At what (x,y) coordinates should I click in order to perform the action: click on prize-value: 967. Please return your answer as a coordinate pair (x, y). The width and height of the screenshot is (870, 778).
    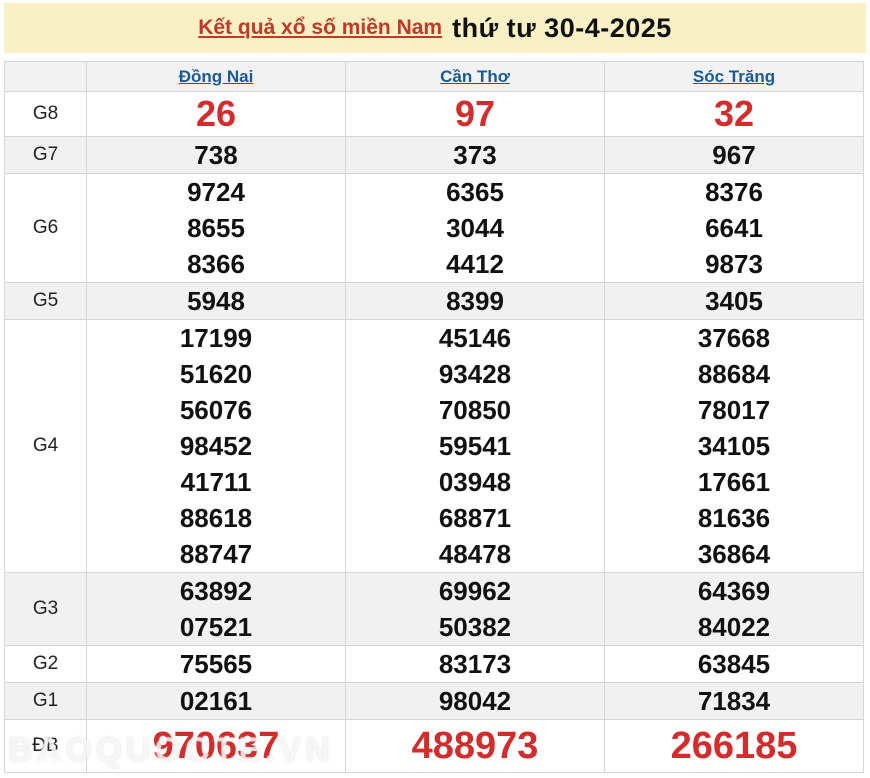
    Looking at the image, I should click on (734, 155).